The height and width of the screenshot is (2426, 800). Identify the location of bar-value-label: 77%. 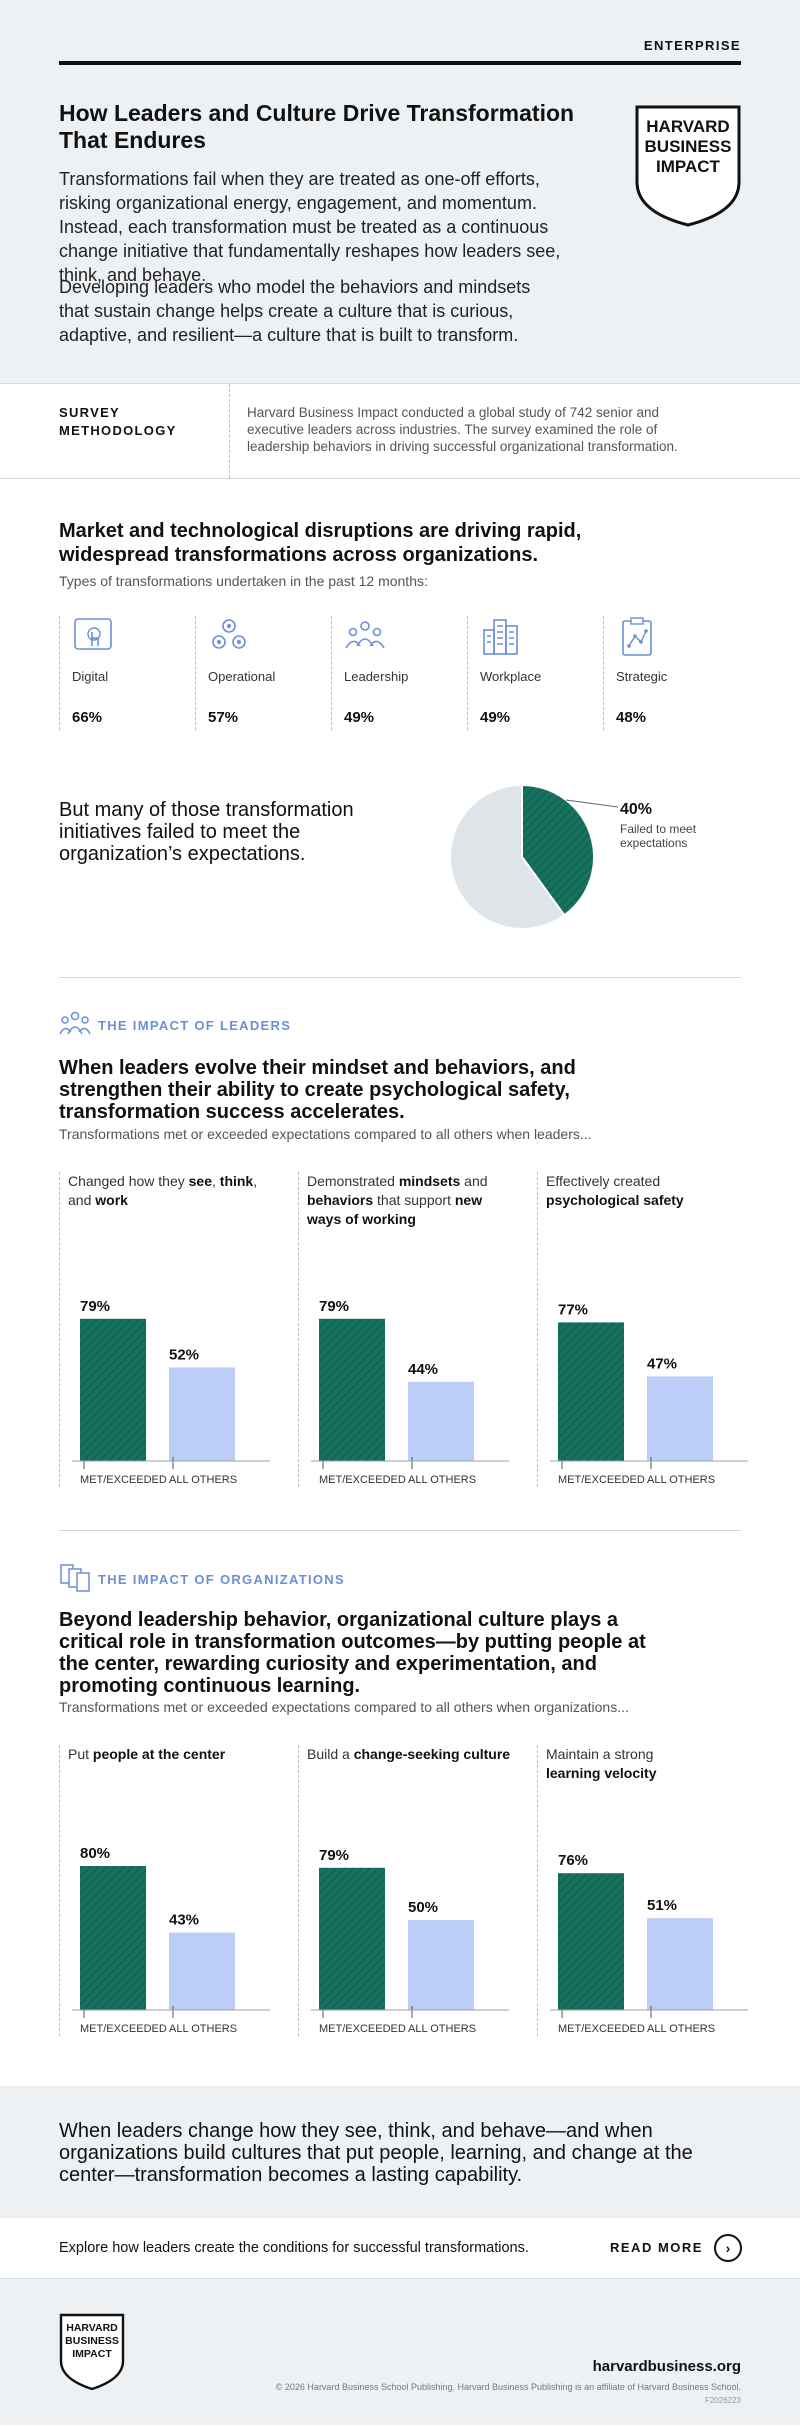
(573, 1309).